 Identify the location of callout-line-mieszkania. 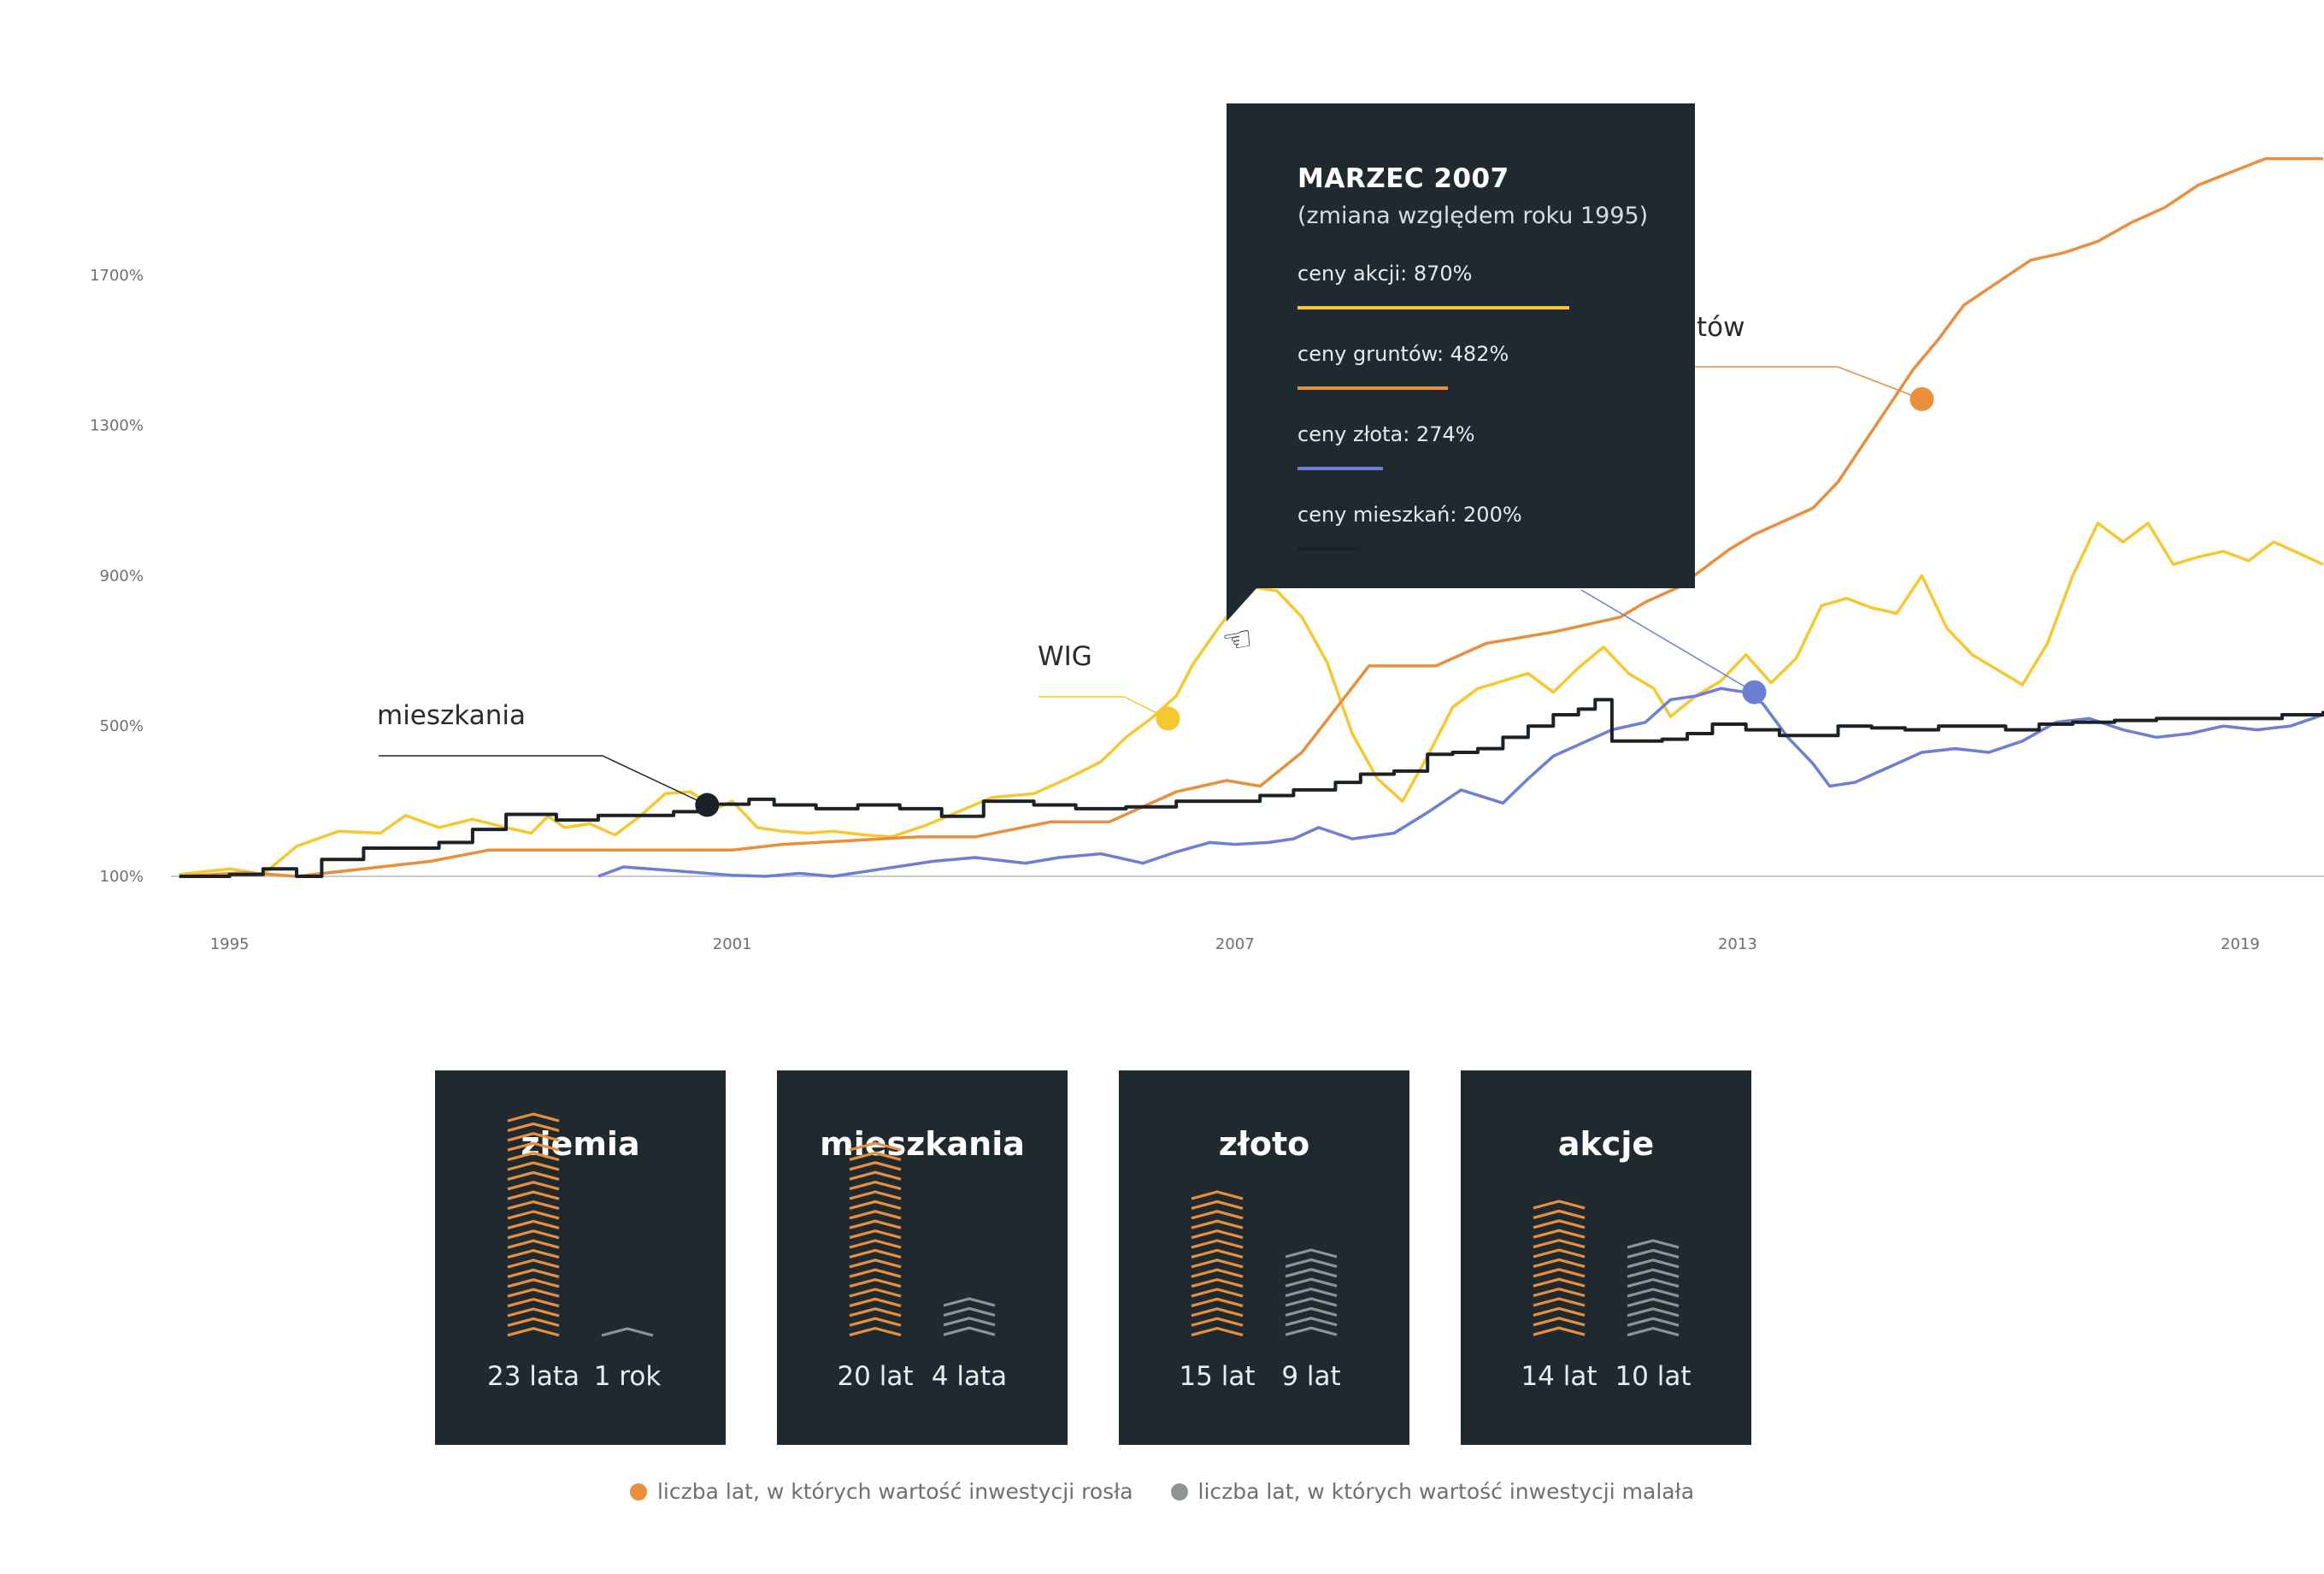
(543, 780).